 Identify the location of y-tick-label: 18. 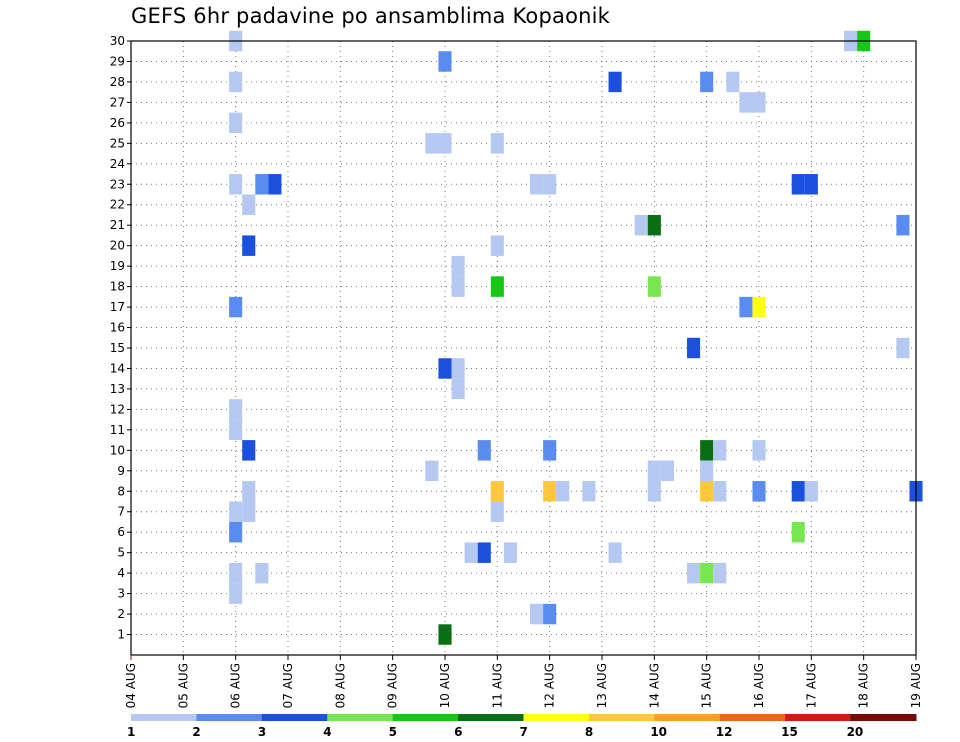
(117, 287).